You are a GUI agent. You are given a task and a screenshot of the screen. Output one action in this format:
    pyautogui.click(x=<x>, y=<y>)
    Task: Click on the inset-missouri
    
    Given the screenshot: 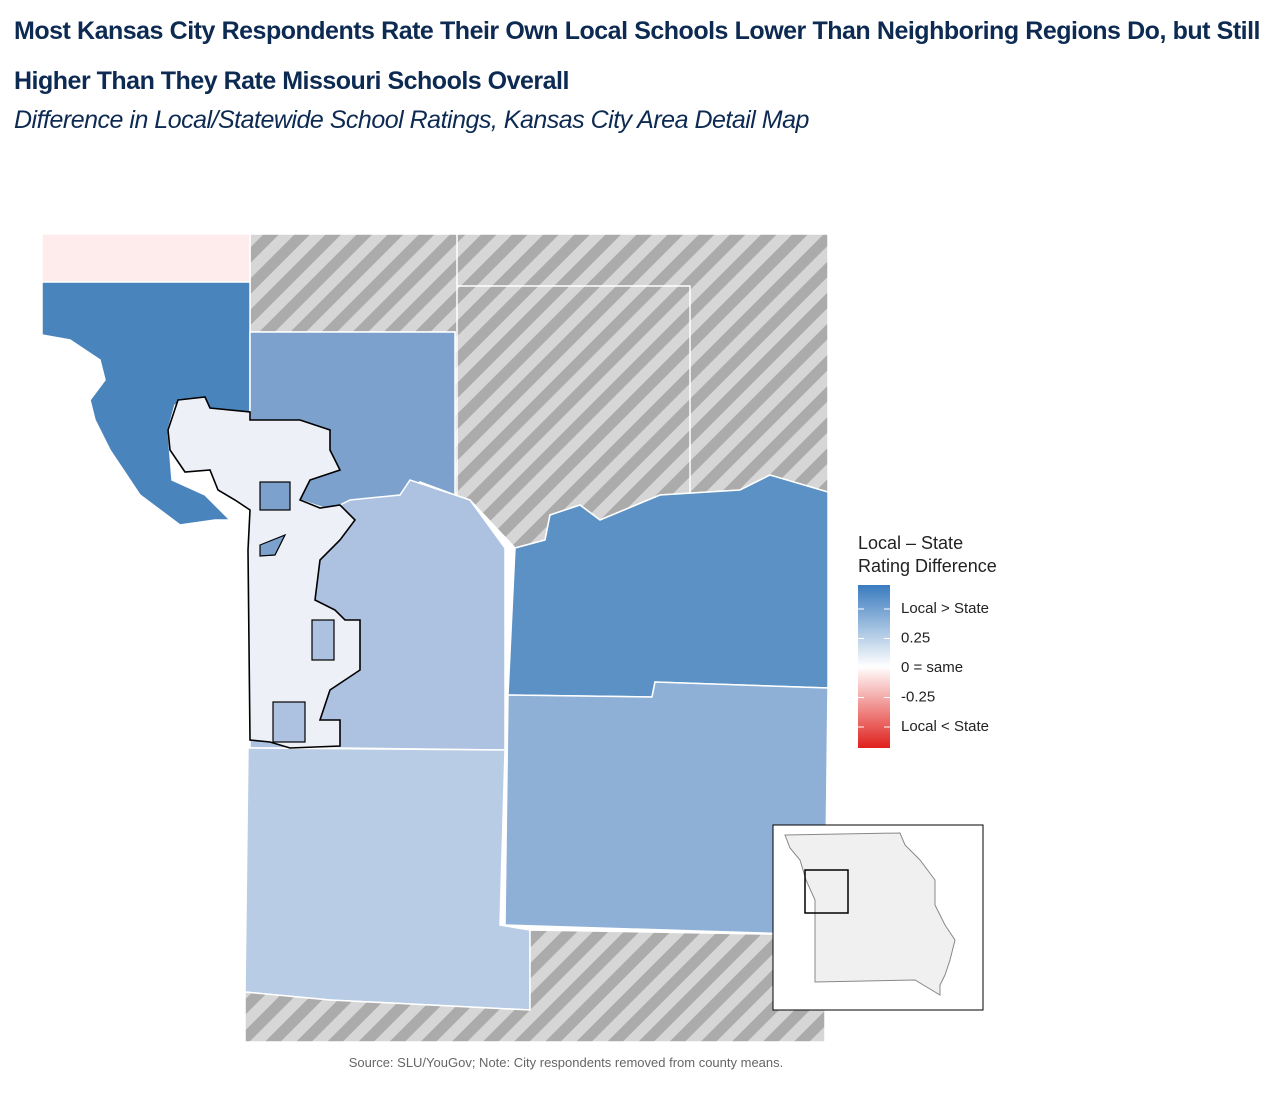 What is the action you would take?
    pyautogui.click(x=870, y=914)
    